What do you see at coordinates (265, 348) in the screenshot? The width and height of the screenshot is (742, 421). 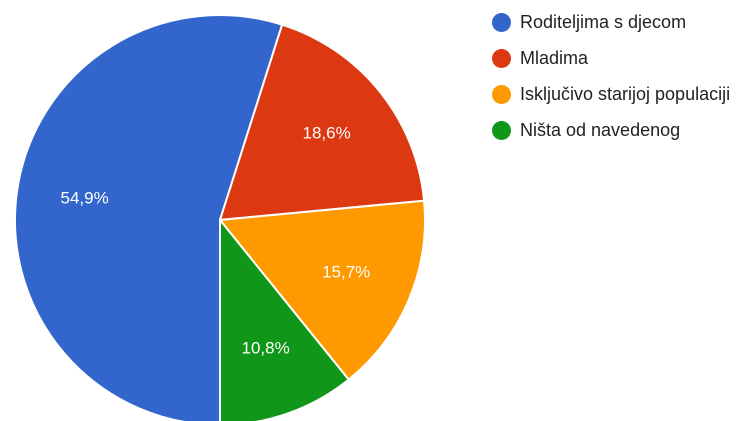 I see `pie-value-label-4: 10,8%` at bounding box center [265, 348].